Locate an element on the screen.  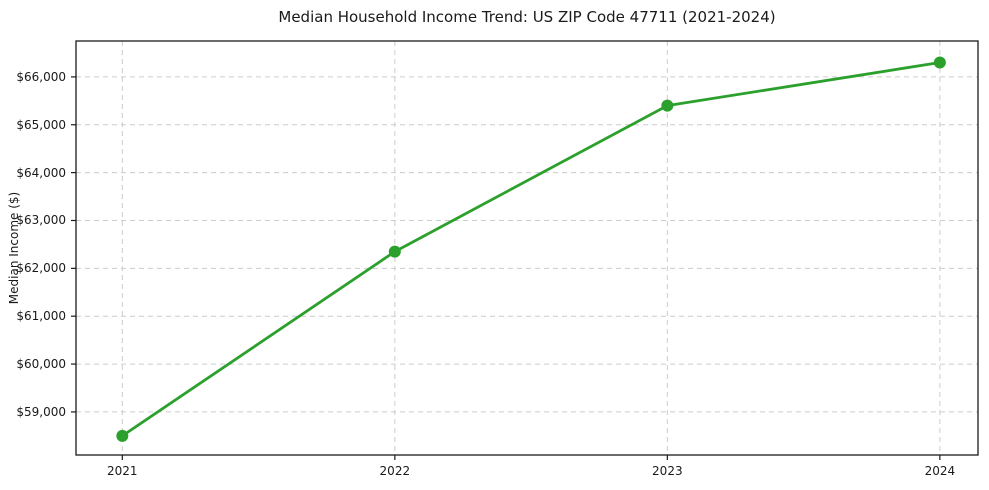
x-tick-label: 2023 is located at coordinates (667, 471).